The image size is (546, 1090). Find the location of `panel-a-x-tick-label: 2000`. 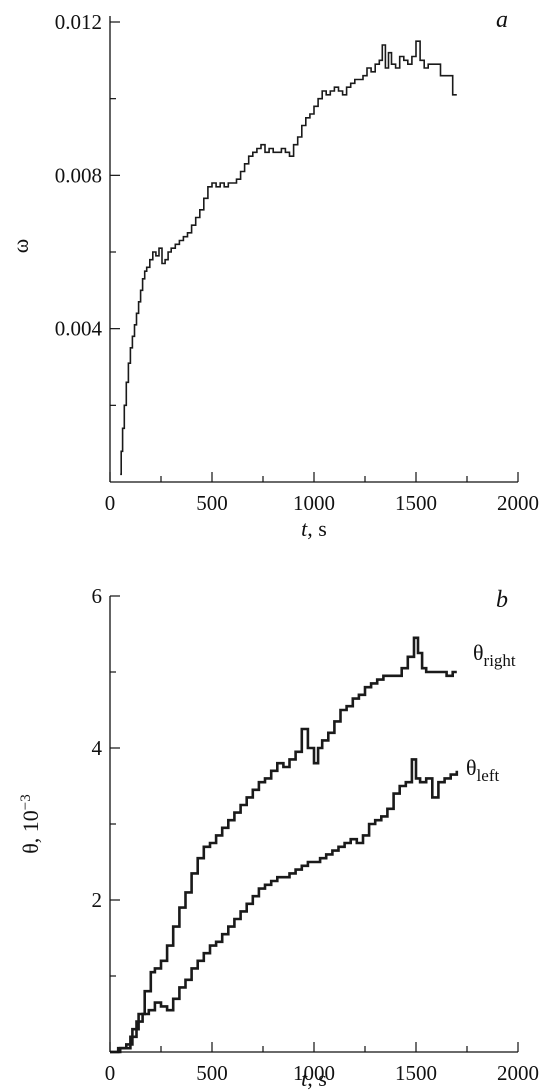

panel-a-x-tick-label: 2000 is located at coordinates (518, 503).